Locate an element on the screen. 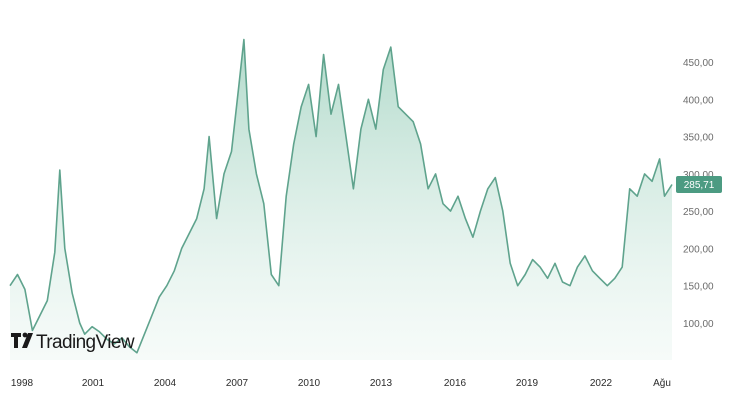 The height and width of the screenshot is (400, 738). last-price-tag-box is located at coordinates (699, 184).